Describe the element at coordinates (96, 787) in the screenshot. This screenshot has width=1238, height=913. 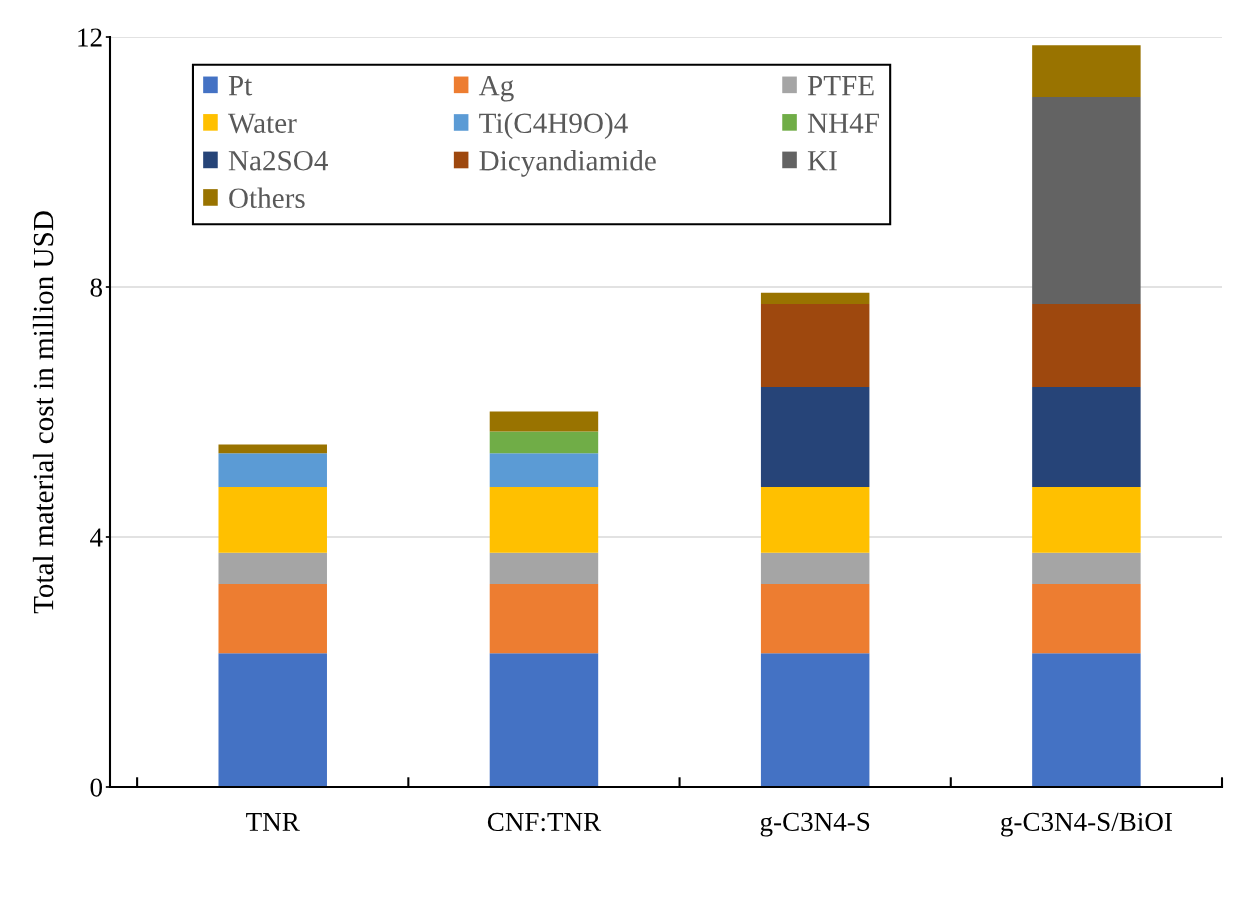
I see `y-tick-label: 0` at that location.